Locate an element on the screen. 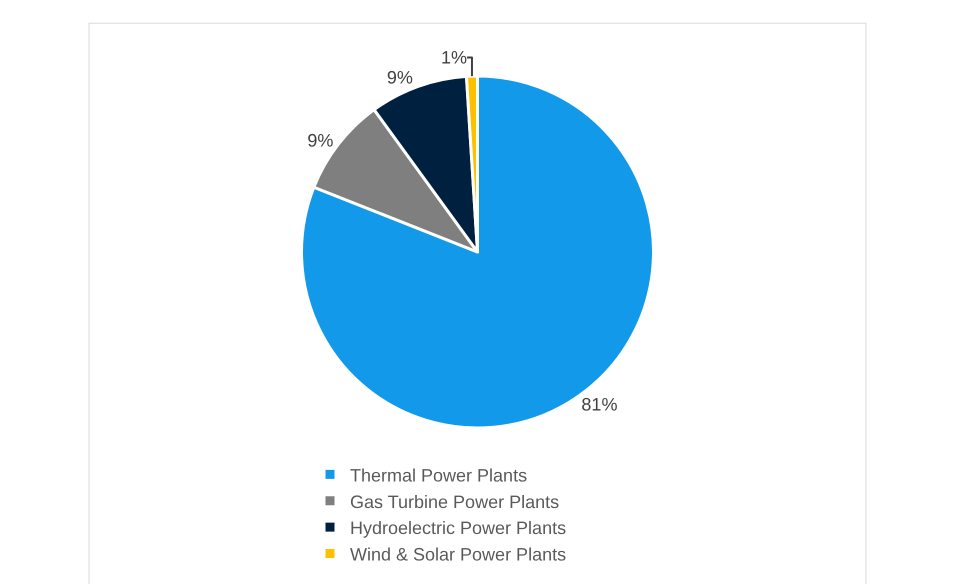 This screenshot has width=955, height=584. legend-label: Hydroelectric Power Plants is located at coordinates (458, 528).